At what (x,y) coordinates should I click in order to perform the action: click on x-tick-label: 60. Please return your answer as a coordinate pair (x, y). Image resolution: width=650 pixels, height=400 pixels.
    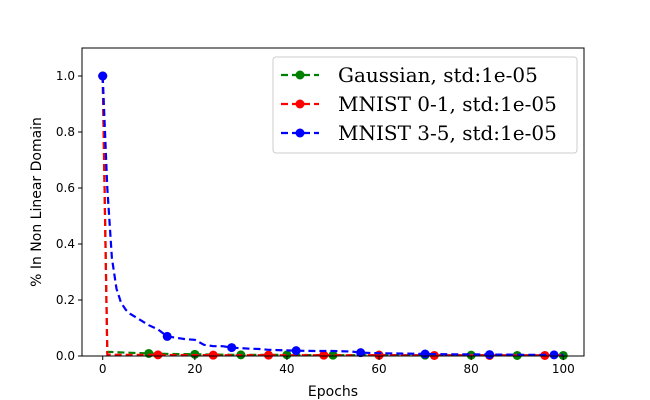
    Looking at the image, I should click on (378, 369).